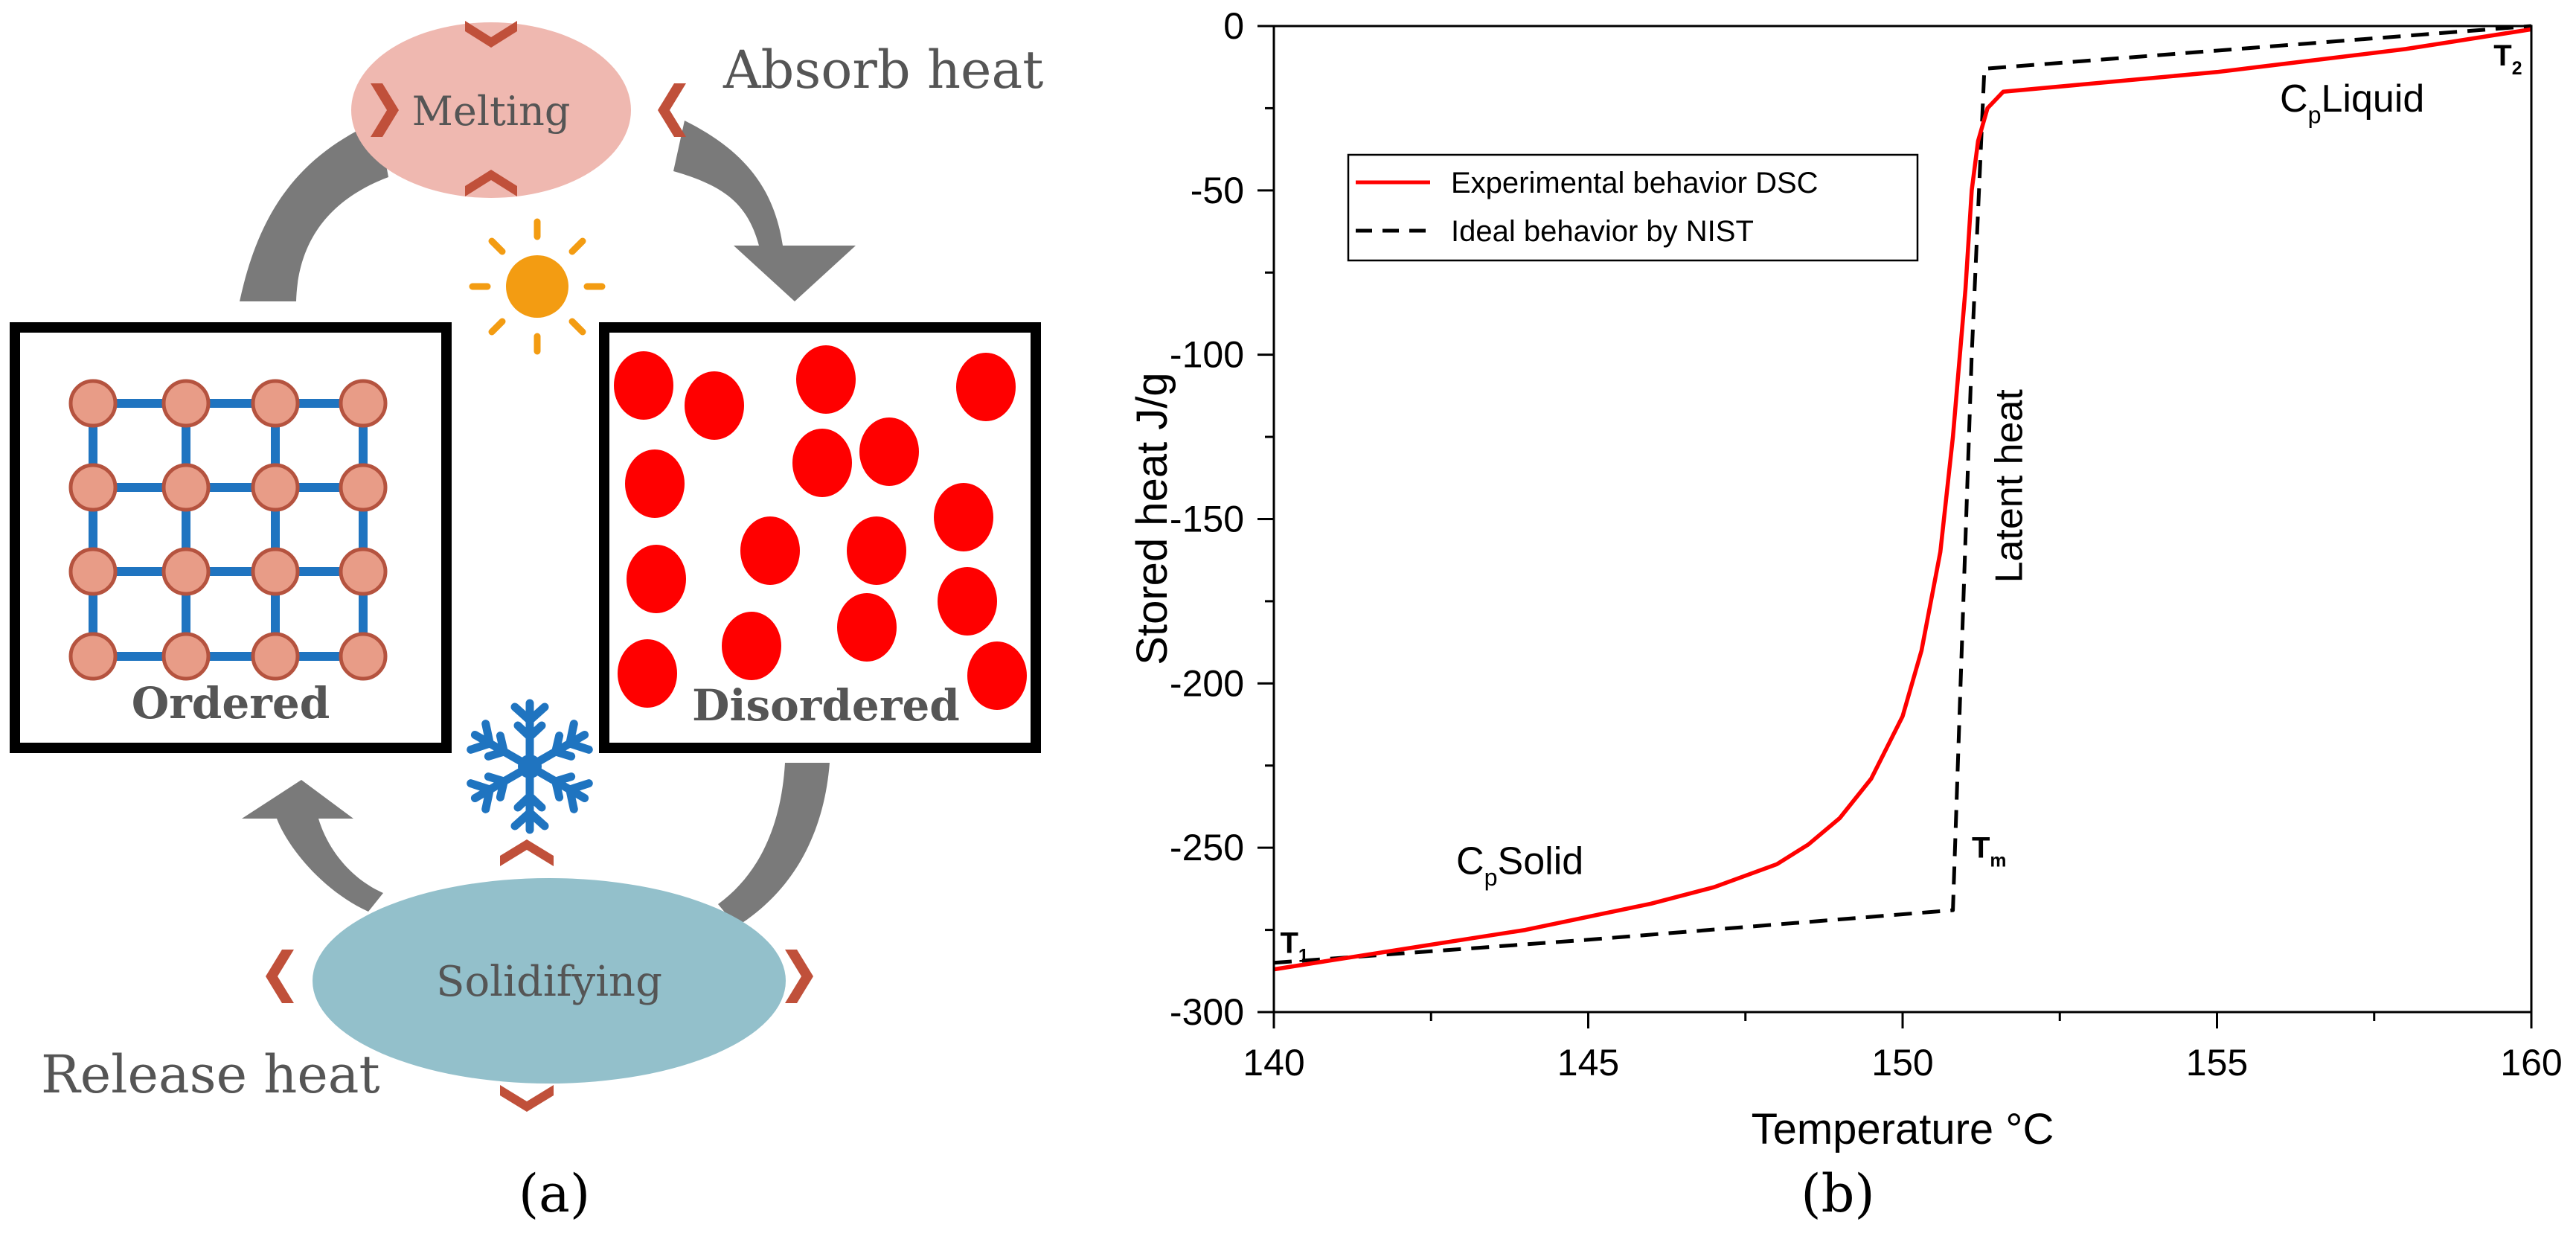  I want to click on y-tick-label: -300, so click(1207, 1012).